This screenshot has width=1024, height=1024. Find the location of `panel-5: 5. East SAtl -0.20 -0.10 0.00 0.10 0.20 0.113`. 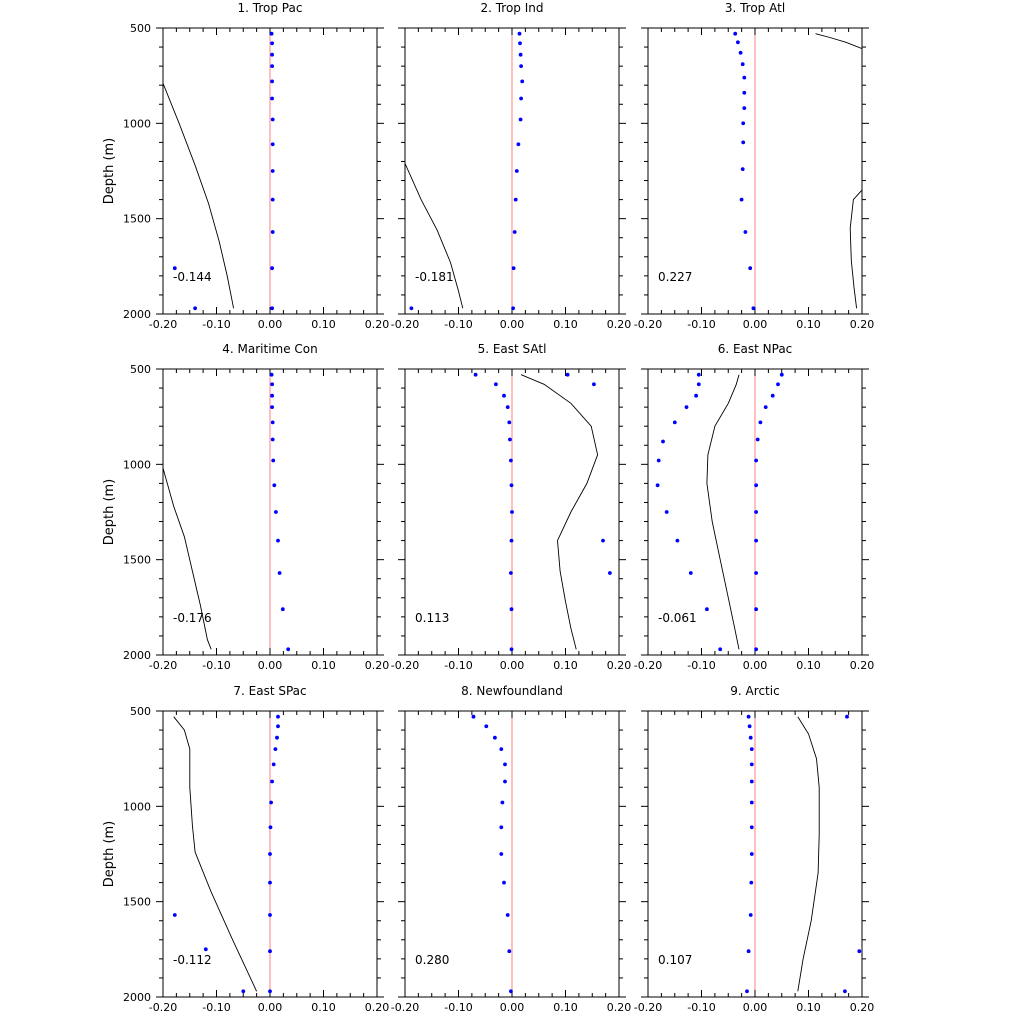

panel-5: 5. East SAtl -0.20 -0.10 0.00 0.10 0.20 0.113 is located at coordinates (511, 507).